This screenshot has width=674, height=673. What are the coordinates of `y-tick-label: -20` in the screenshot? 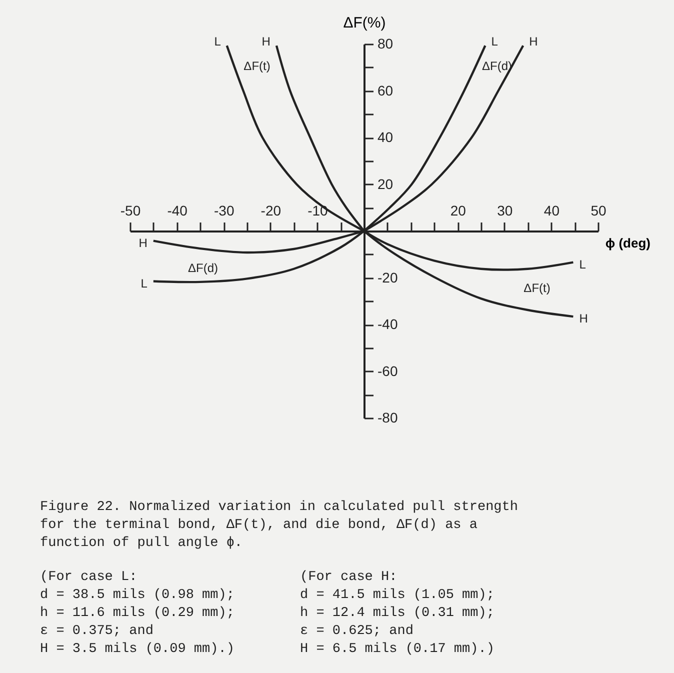 It's located at (388, 277).